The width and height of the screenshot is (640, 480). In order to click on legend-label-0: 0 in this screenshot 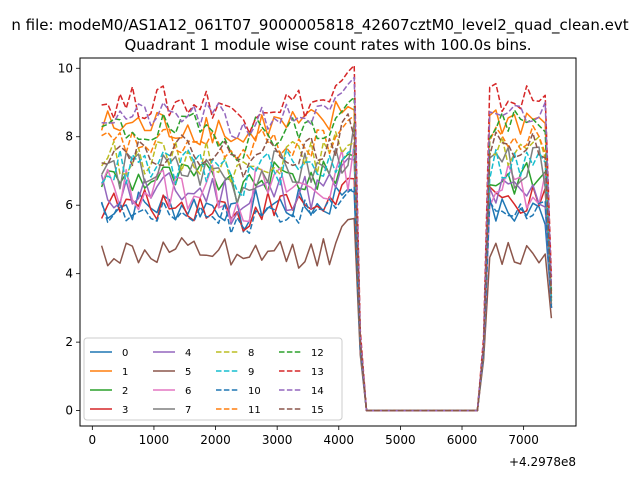, I will do `click(125, 353)`.